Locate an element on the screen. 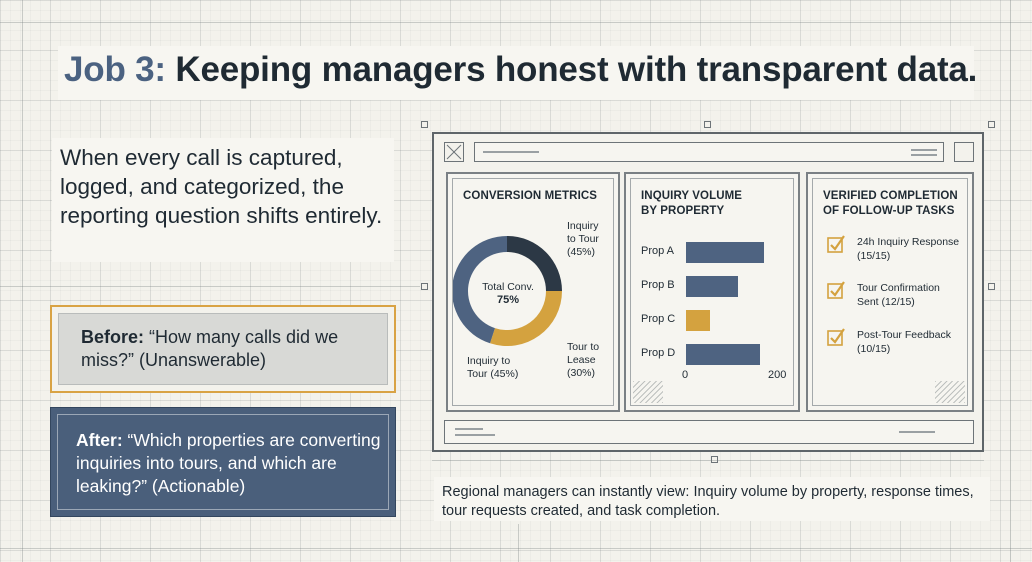 The width and height of the screenshot is (1032, 562). window-button-icon is located at coordinates (964, 152).